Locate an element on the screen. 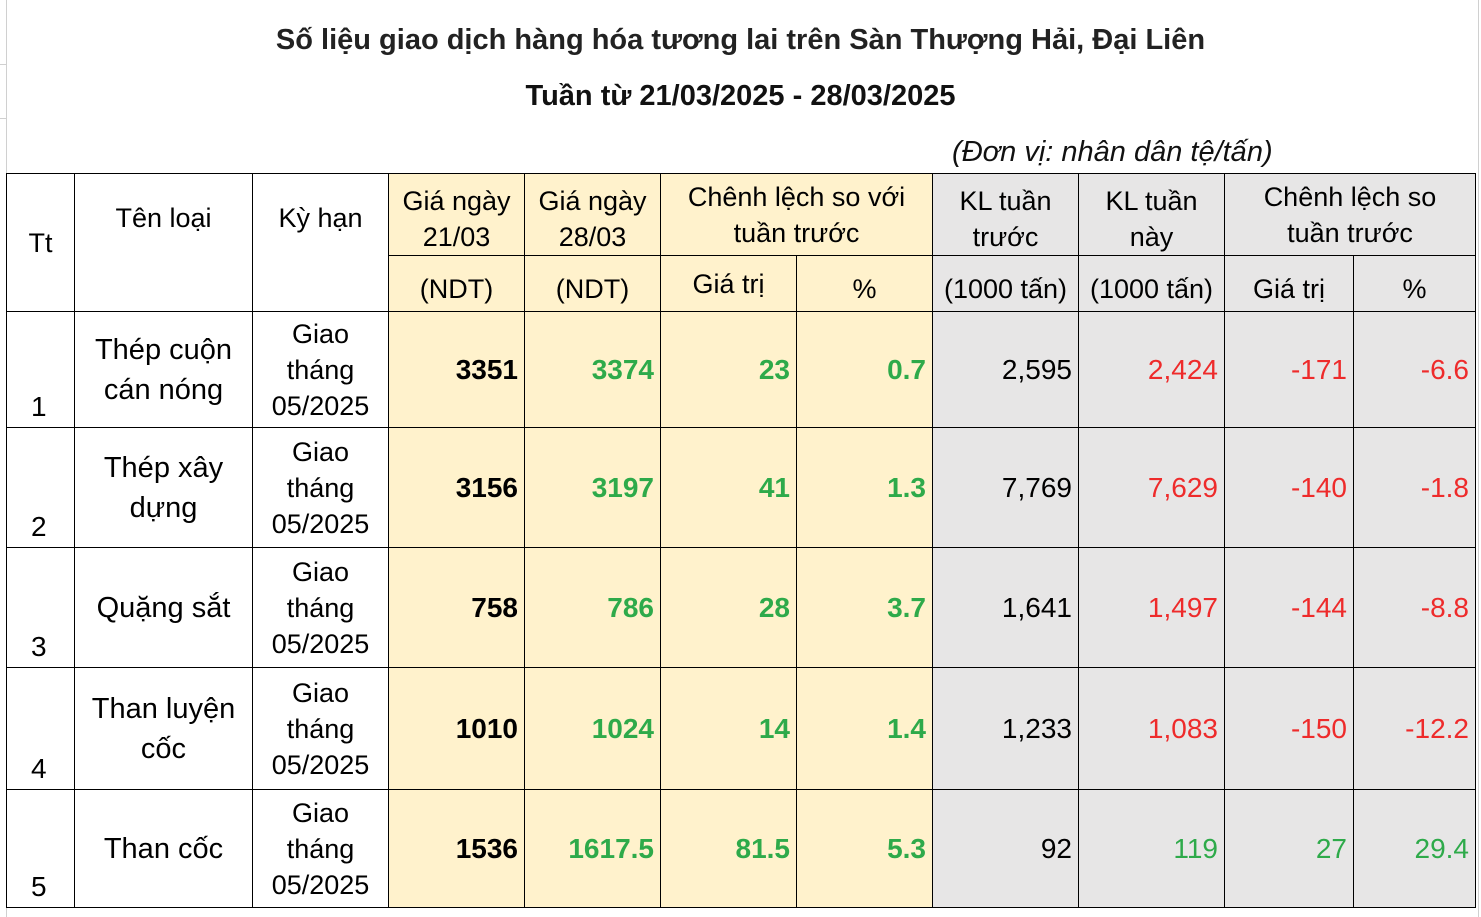 The height and width of the screenshot is (917, 1481). header-vol-diff-line2: tuần trước is located at coordinates (1350, 232).